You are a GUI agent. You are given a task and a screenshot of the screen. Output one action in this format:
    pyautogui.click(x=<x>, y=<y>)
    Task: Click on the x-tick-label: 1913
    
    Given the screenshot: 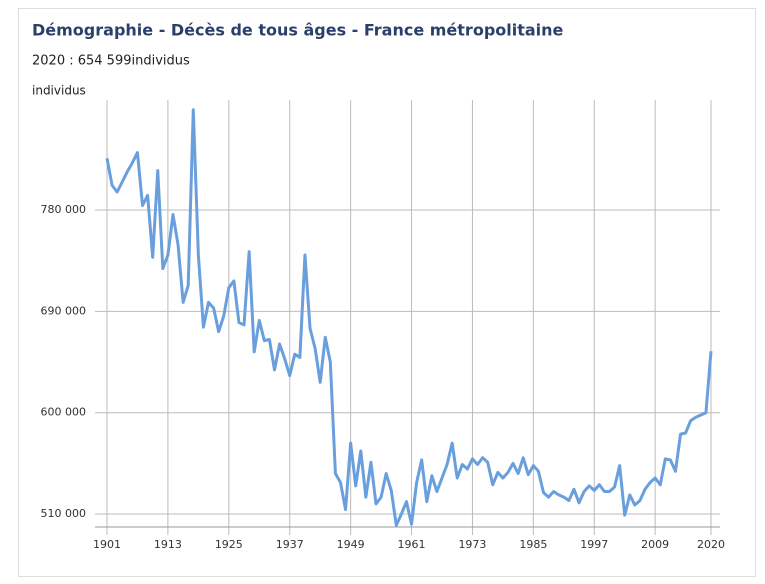 What is the action you would take?
    pyautogui.click(x=168, y=544)
    